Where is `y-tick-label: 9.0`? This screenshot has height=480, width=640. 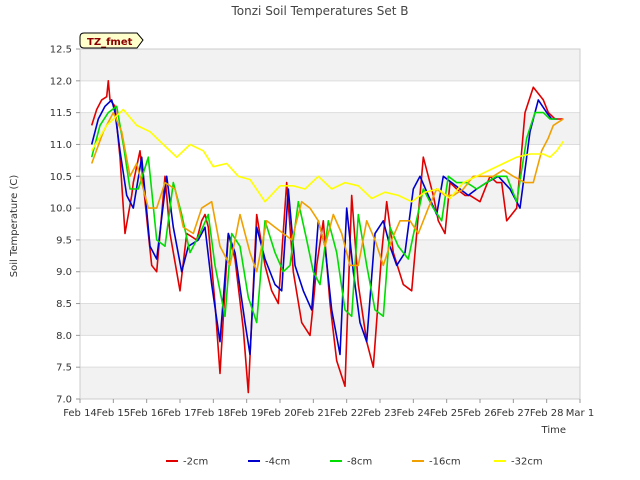
y-tick-label: 9.0 is located at coordinates (64, 272).